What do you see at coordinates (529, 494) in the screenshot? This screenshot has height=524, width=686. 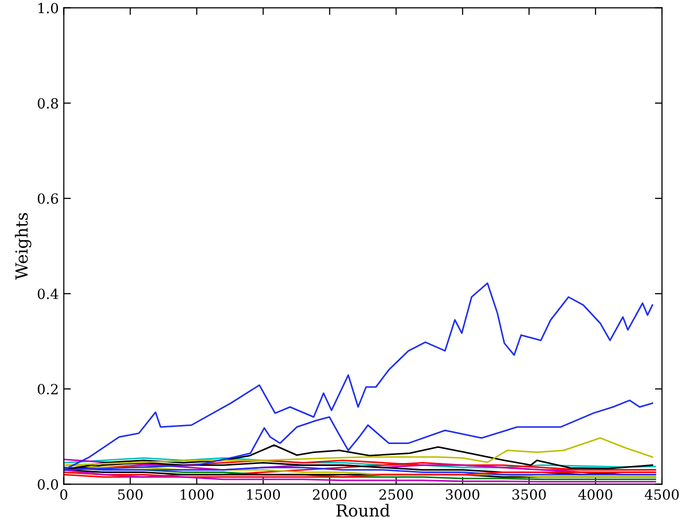 I see `x-tick-label: 3500` at bounding box center [529, 494].